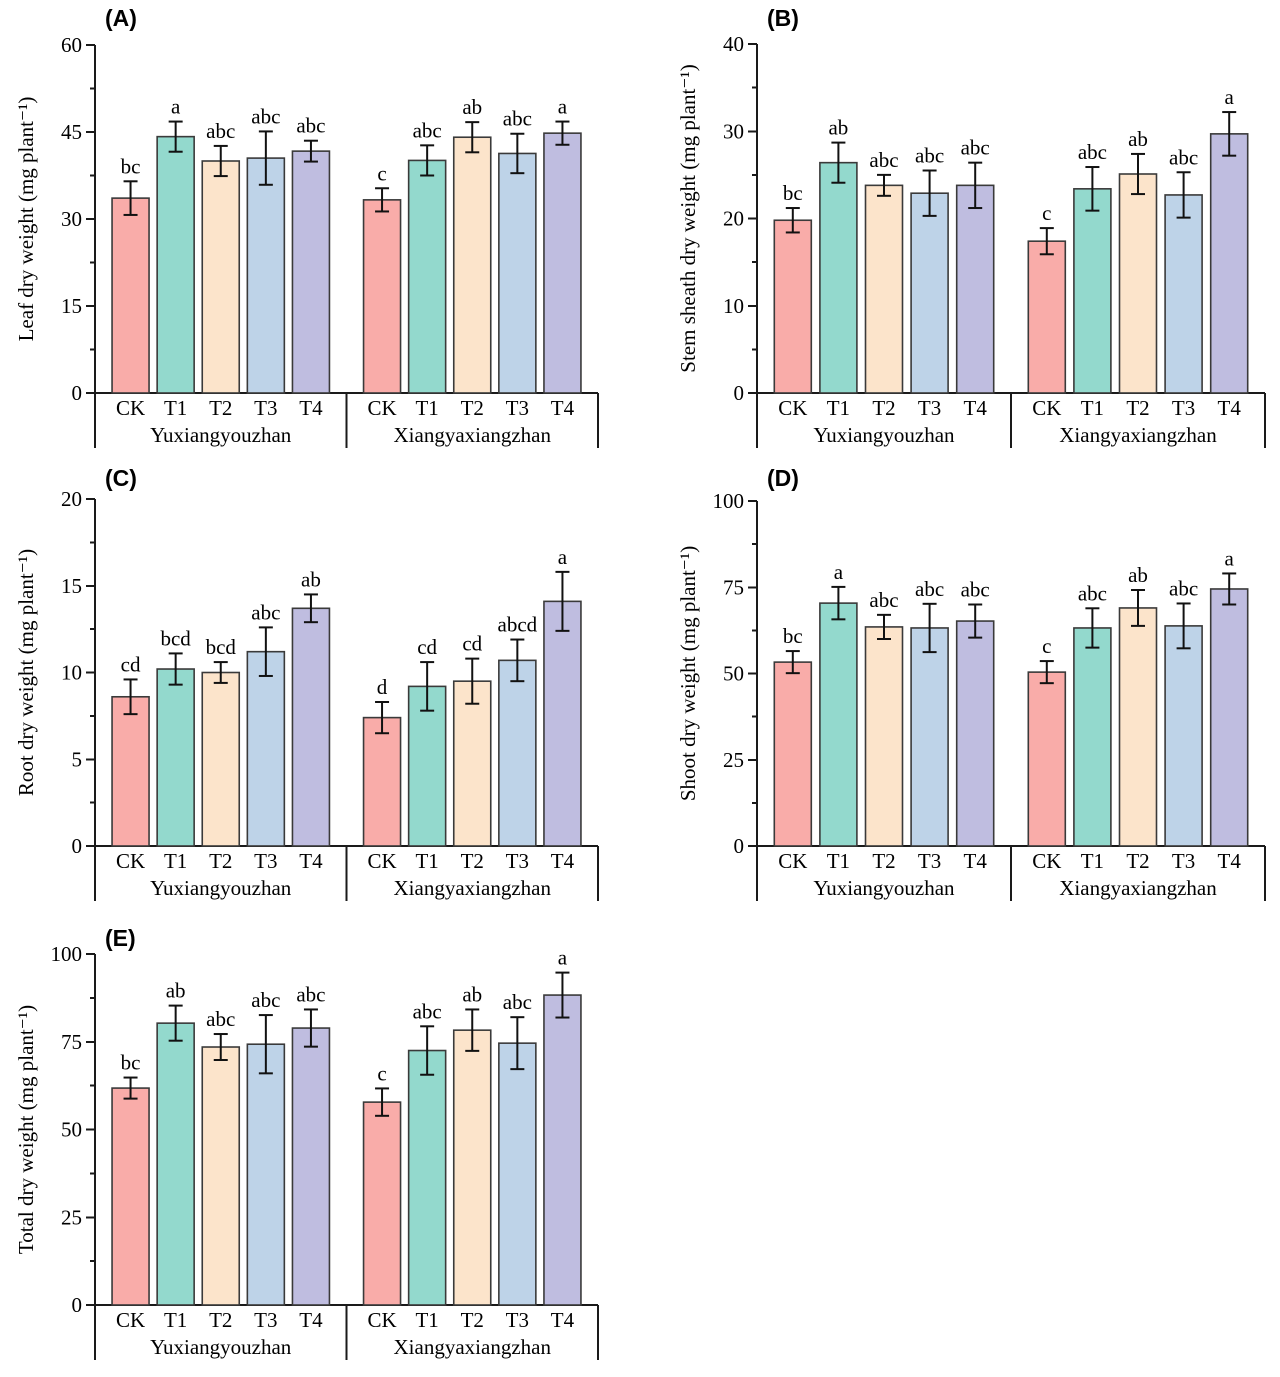  What do you see at coordinates (729, 501) in the screenshot?
I see `y-tick-label: 100` at bounding box center [729, 501].